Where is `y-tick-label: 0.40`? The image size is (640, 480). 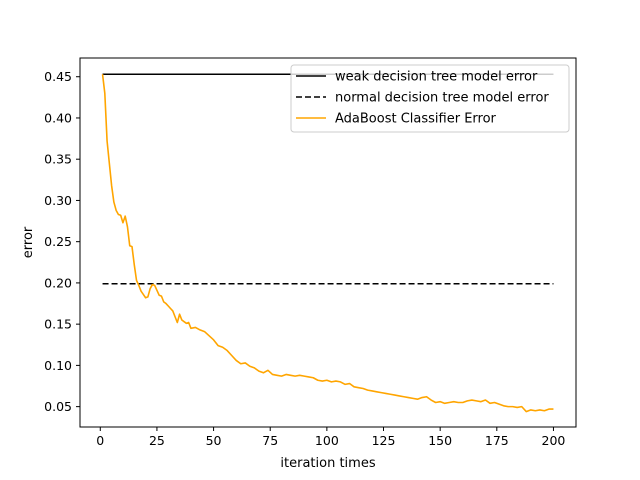 y-tick-label: 0.40 is located at coordinates (58, 117).